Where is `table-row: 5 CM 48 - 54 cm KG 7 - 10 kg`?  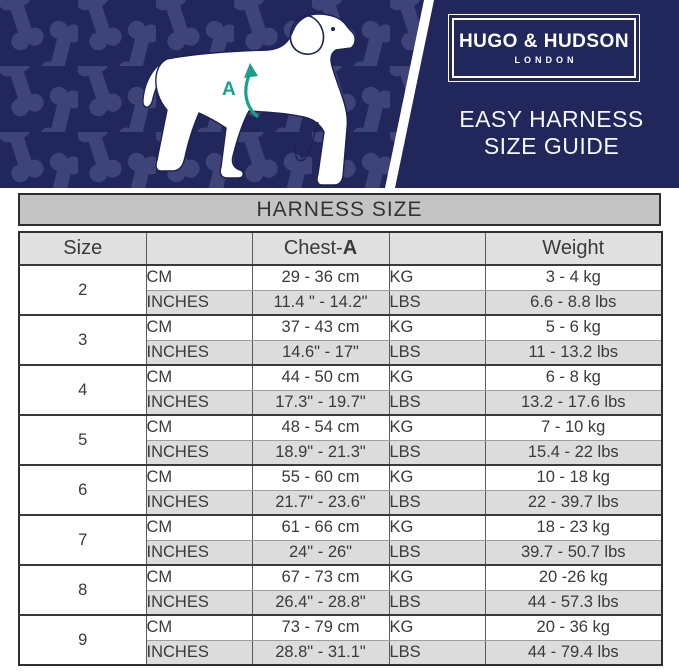 table-row: 5 CM 48 - 54 cm KG 7 - 10 kg is located at coordinates (340, 440).